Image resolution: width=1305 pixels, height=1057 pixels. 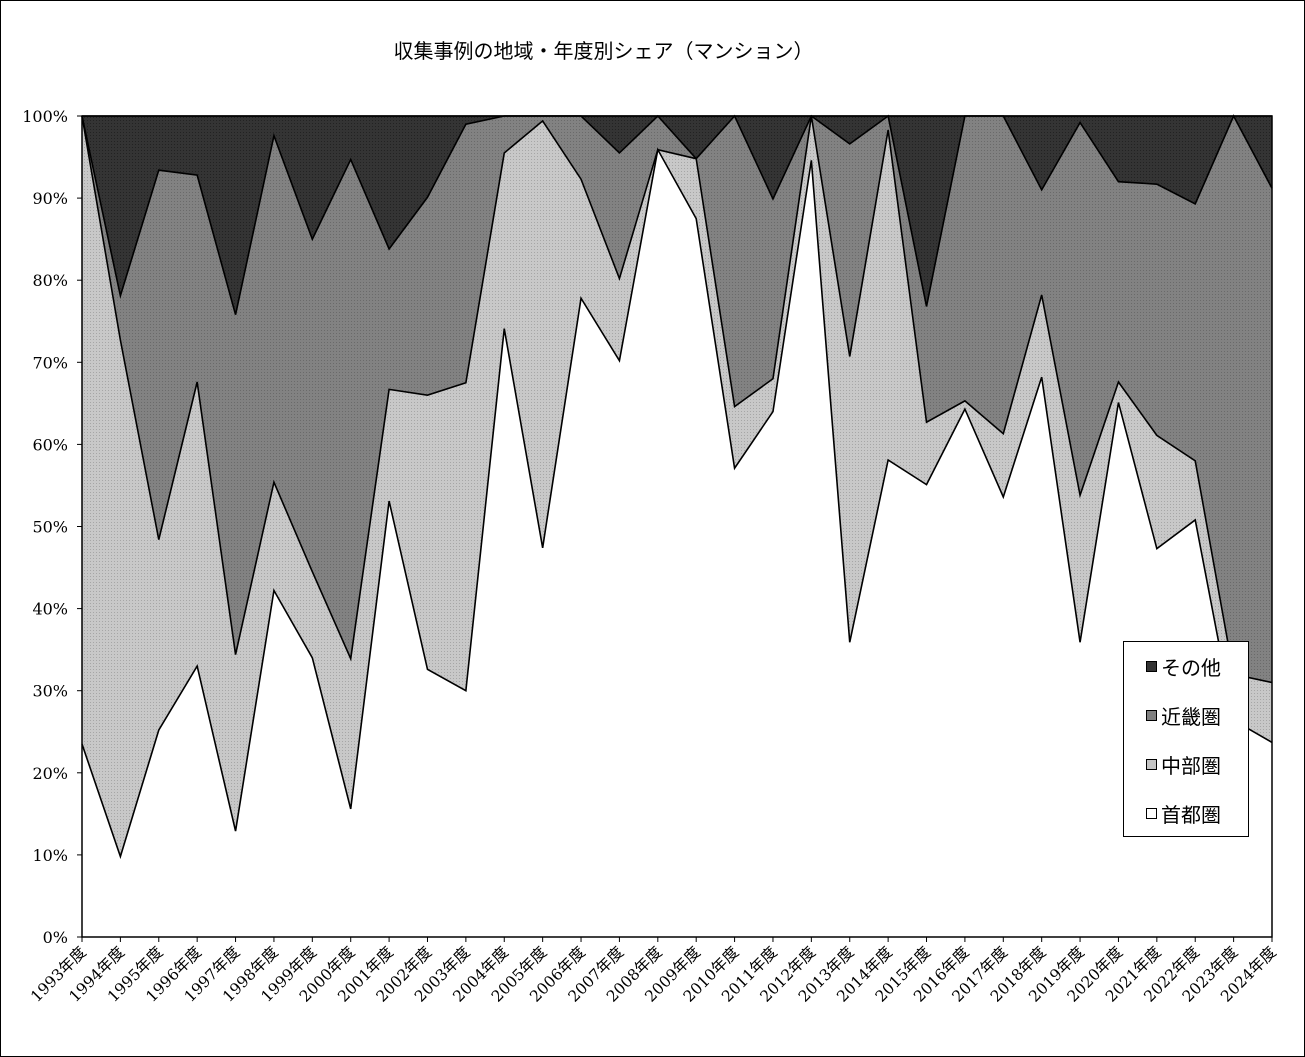 I want to click on y-tick-label: 0%, so click(x=55, y=937).